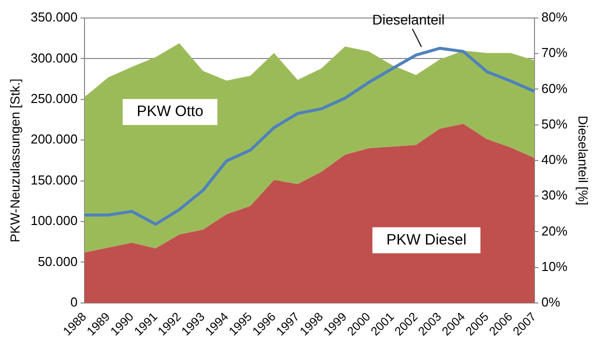  I want to click on series-label: Dieselanteil, so click(408, 20).